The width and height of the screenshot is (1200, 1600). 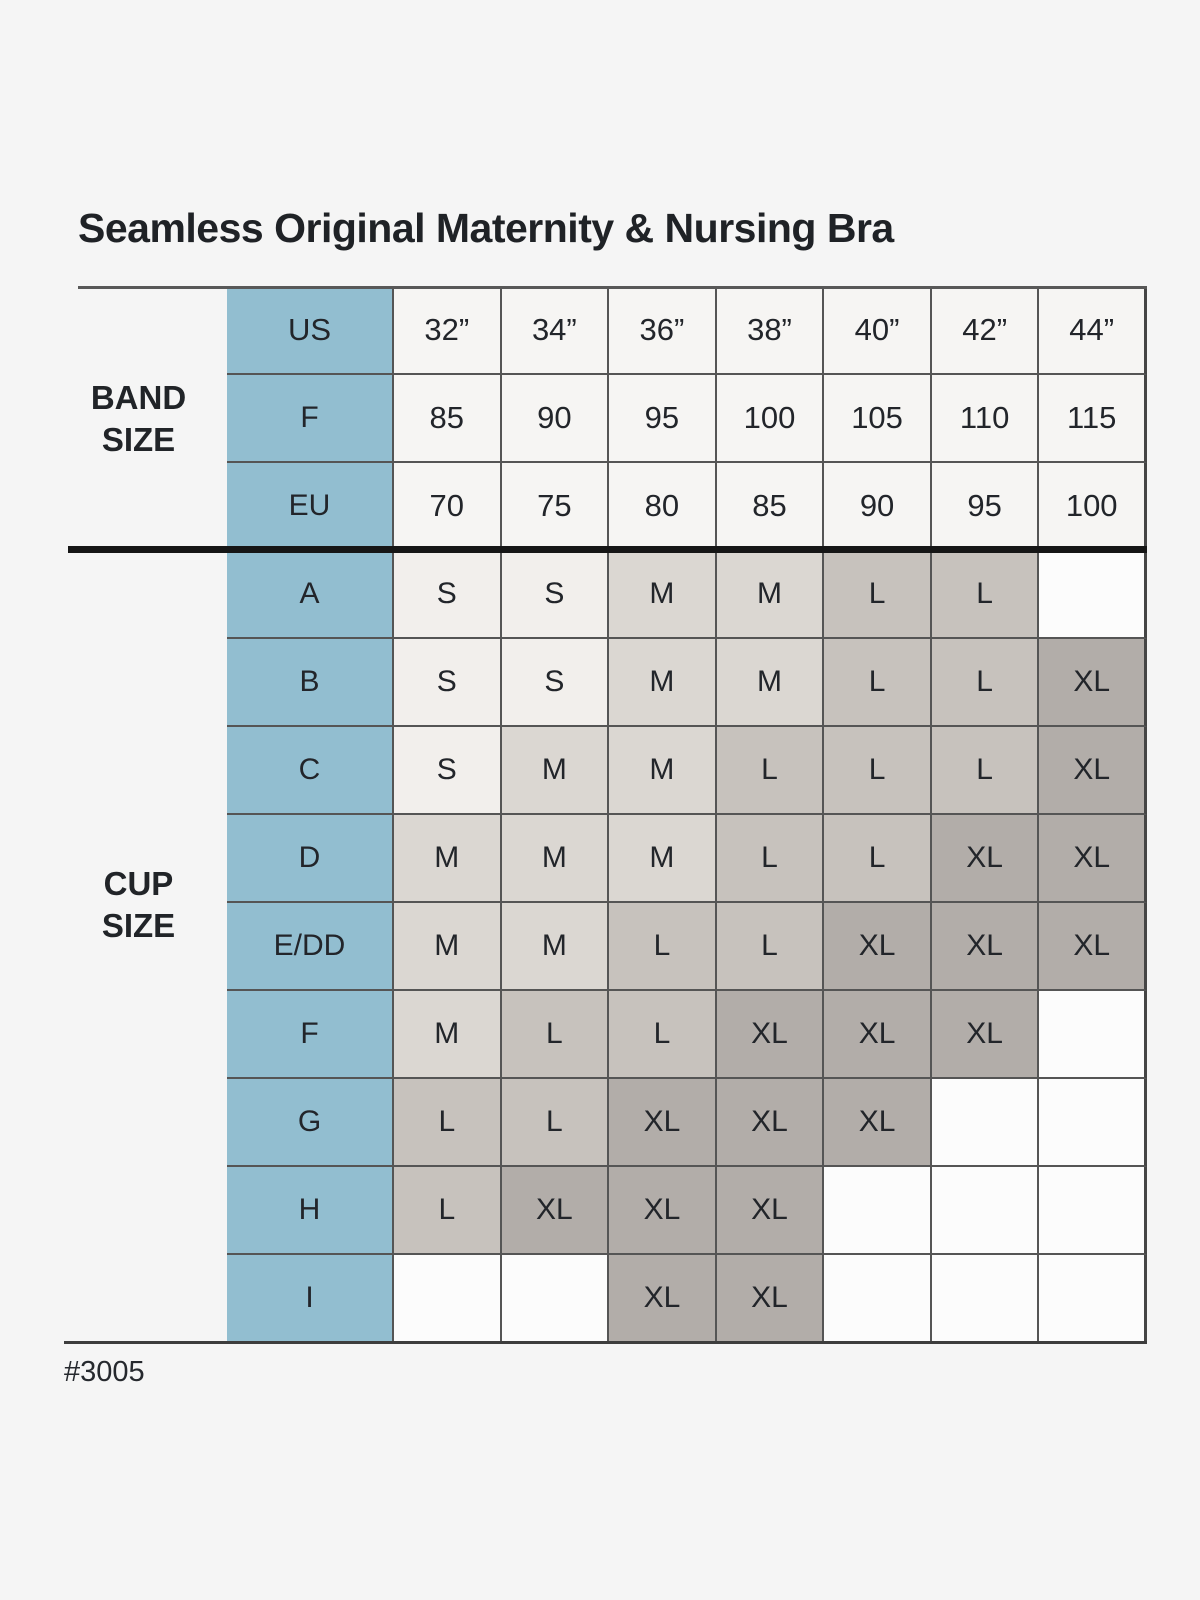 What do you see at coordinates (1093, 771) in the screenshot?
I see `size-cell-c-col-7: XL` at bounding box center [1093, 771].